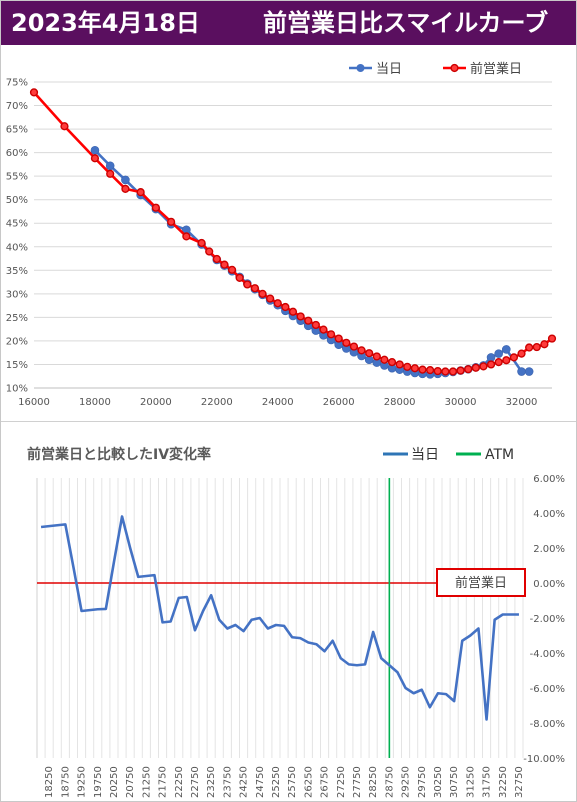 This screenshot has width=577, height=802. What do you see at coordinates (499, 455) in the screenshot?
I see `legend-label-atm: ATM` at bounding box center [499, 455].